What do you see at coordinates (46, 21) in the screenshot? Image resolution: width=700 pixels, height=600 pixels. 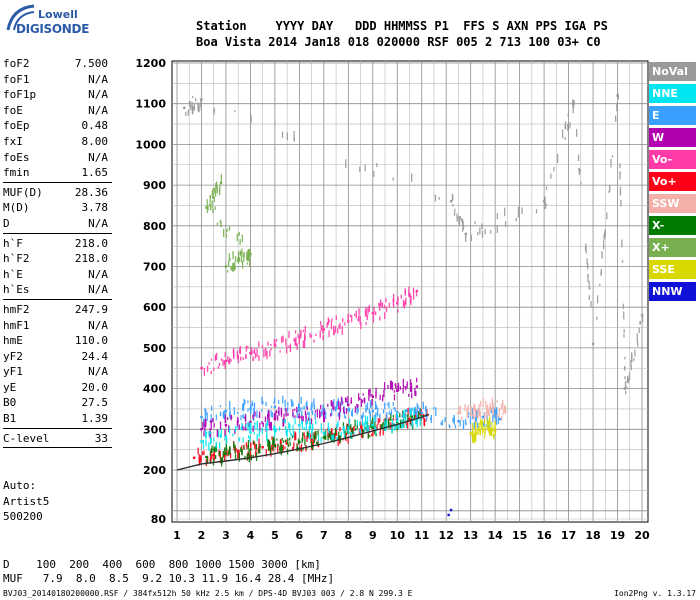 I see `digisonde-logo: Lowell DIGISONDE` at bounding box center [46, 21].